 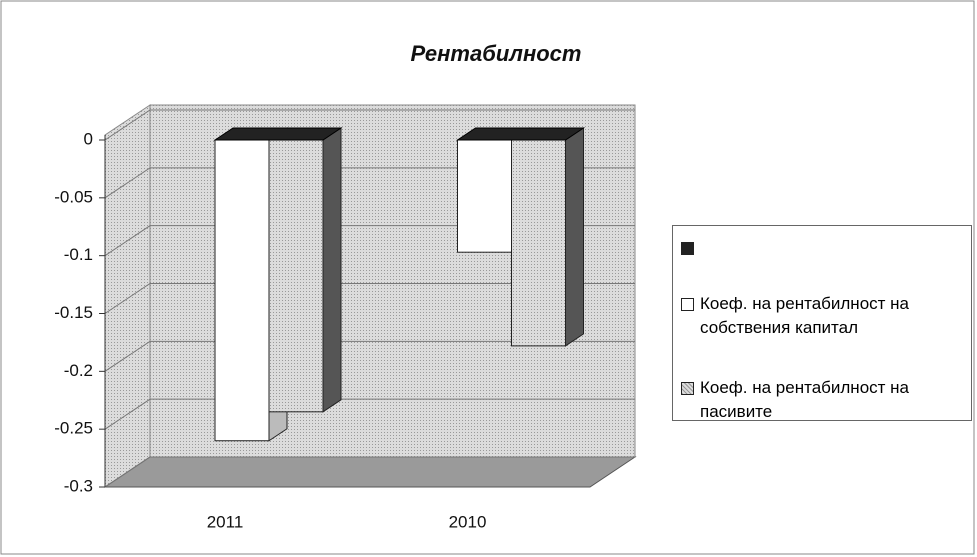 What do you see at coordinates (468, 521) in the screenshot?
I see `x-tick-label: 2010` at bounding box center [468, 521].